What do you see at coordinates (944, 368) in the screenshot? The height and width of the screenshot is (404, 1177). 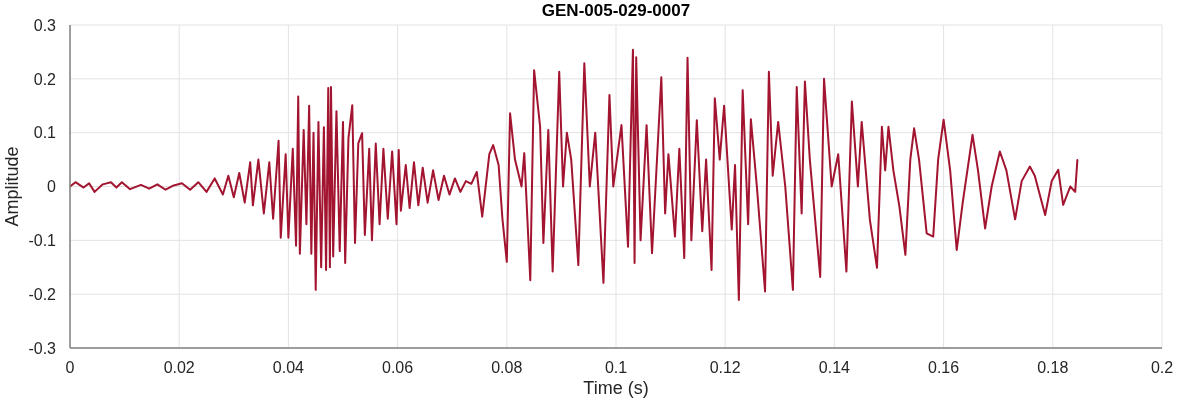 I see `x-tick-label: 0.16` at bounding box center [944, 368].